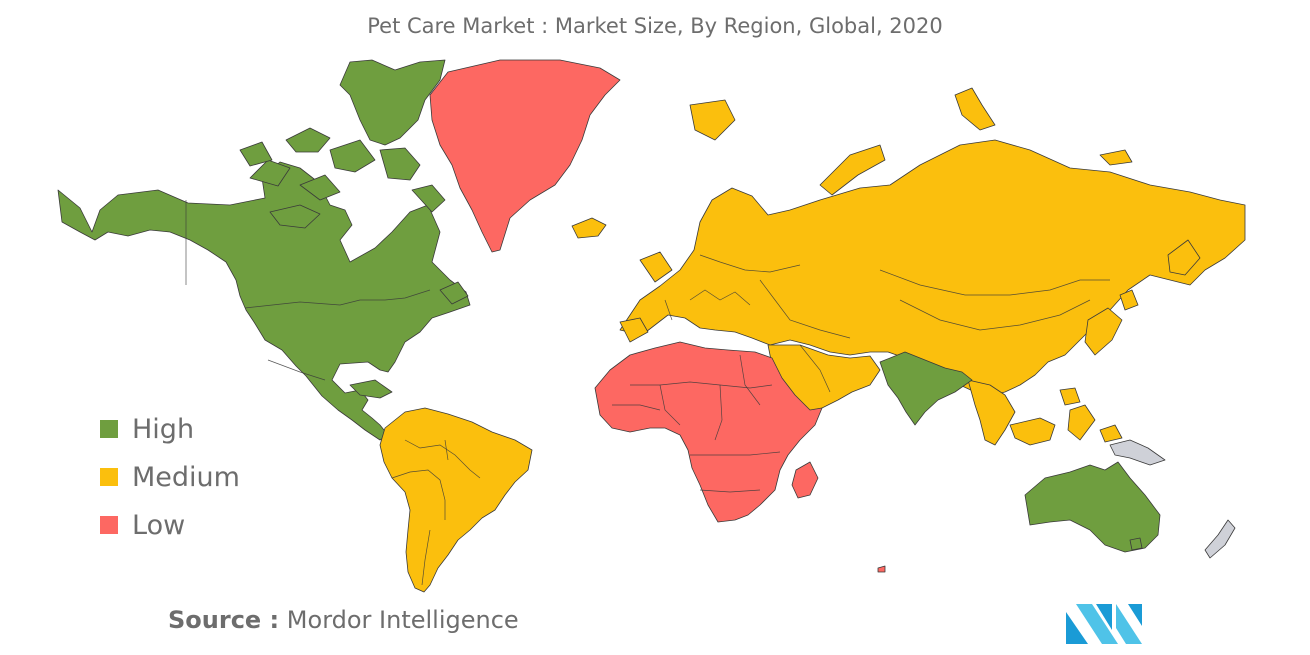 The height and width of the screenshot is (655, 1310). I want to click on source-name: Mordor Intelligence, so click(402, 620).